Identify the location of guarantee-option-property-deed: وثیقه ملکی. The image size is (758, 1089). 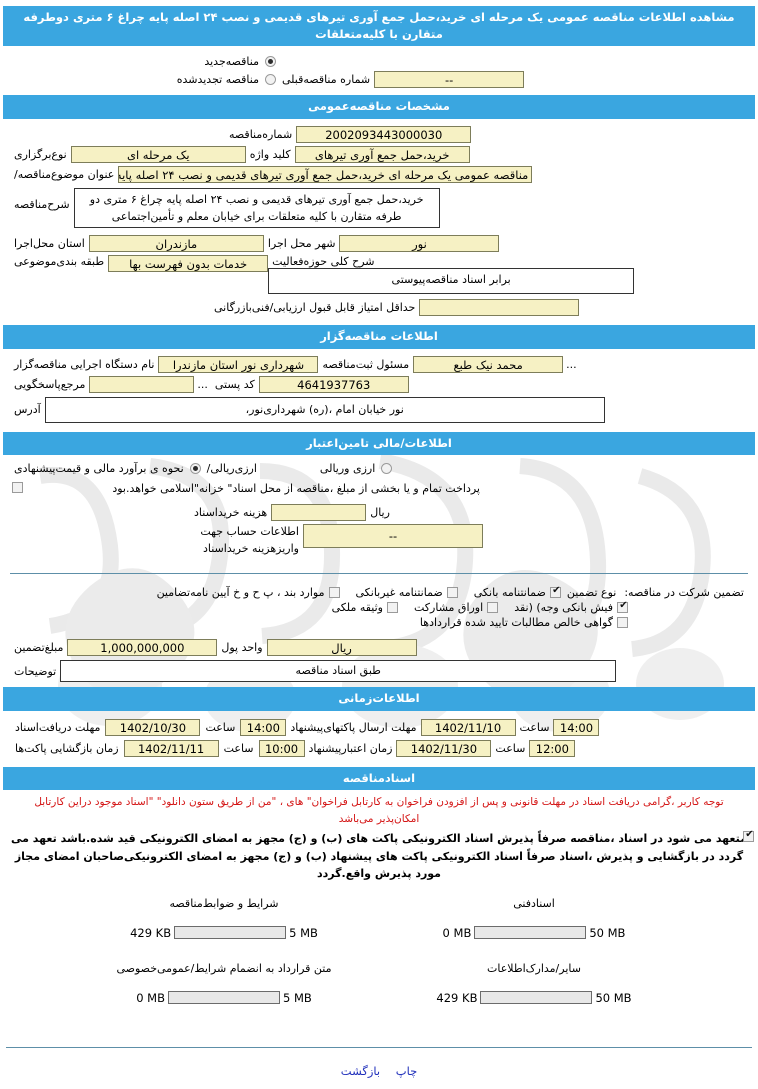
(366, 607).